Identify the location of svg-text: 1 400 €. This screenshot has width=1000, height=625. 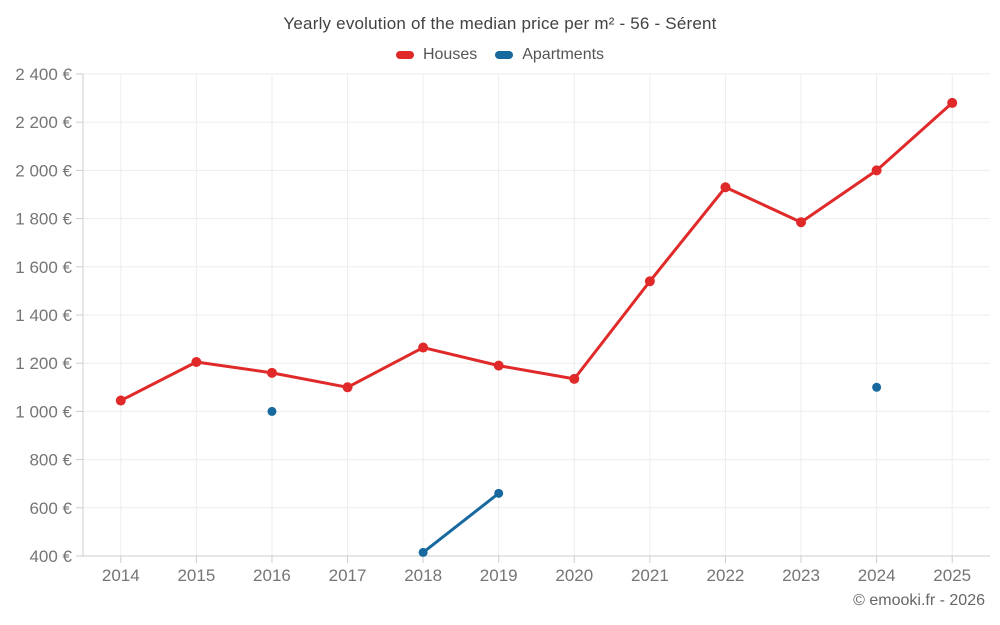
(43, 315).